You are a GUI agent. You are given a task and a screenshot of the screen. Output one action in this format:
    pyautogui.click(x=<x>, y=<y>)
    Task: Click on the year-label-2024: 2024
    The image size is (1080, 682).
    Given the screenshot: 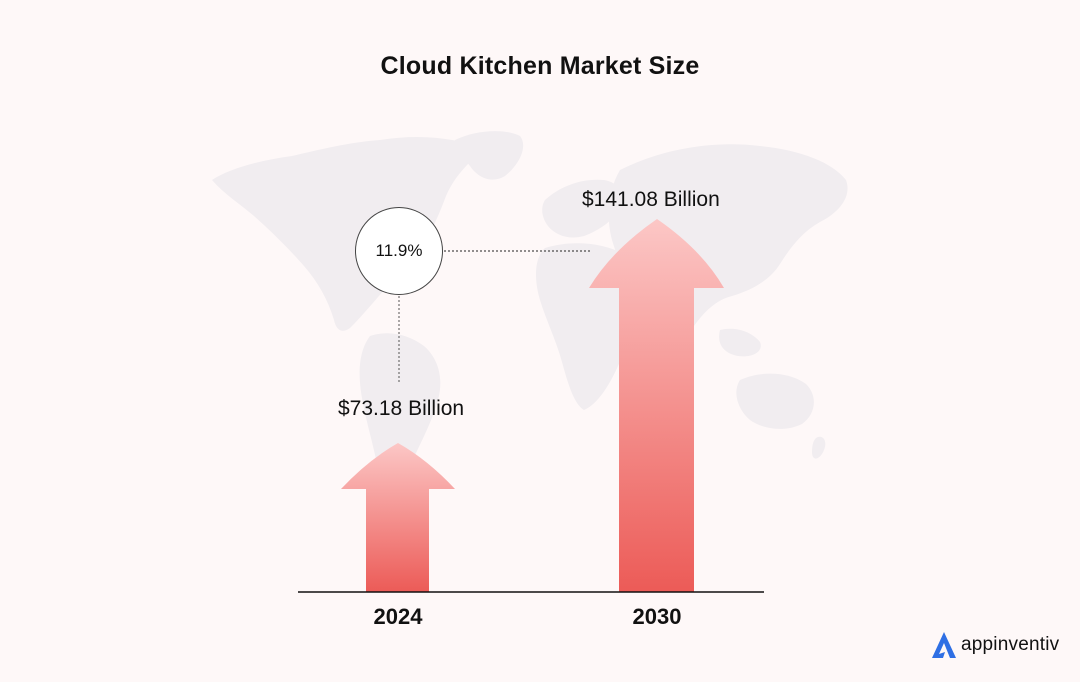 What is the action you would take?
    pyautogui.click(x=398, y=616)
    